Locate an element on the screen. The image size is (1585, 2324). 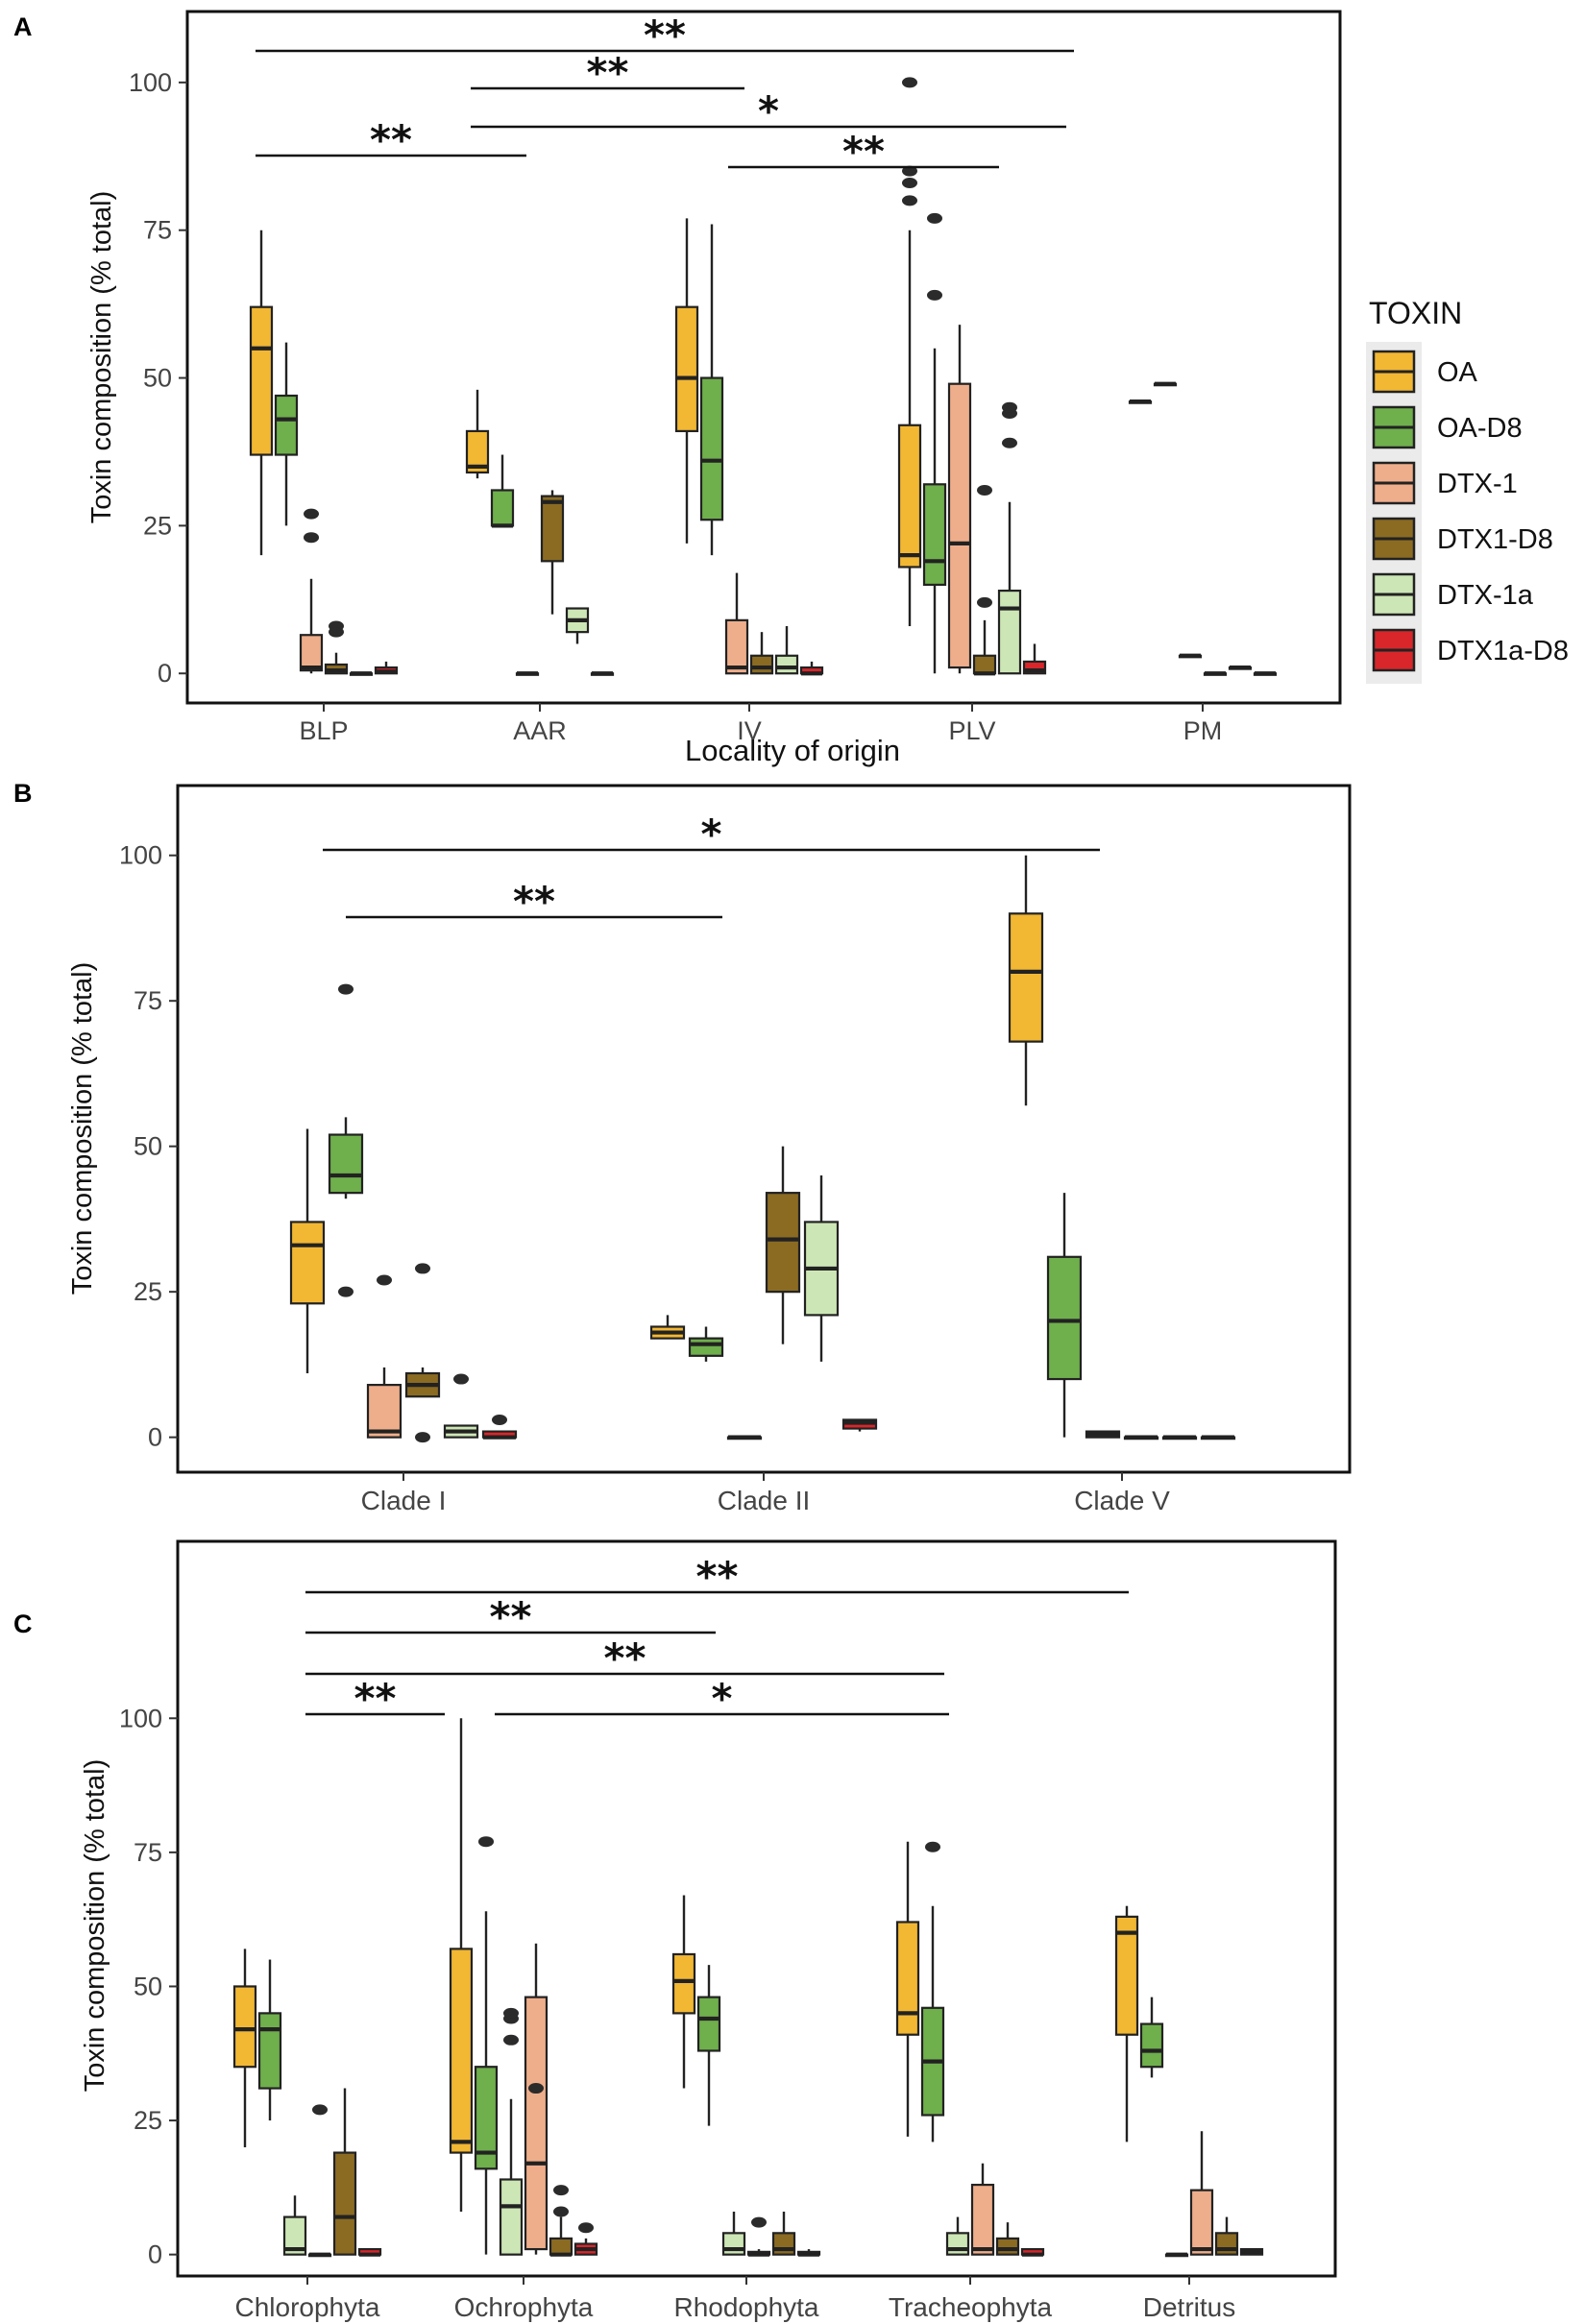
box-clade-i-oa-d8 is located at coordinates (346, 1140).